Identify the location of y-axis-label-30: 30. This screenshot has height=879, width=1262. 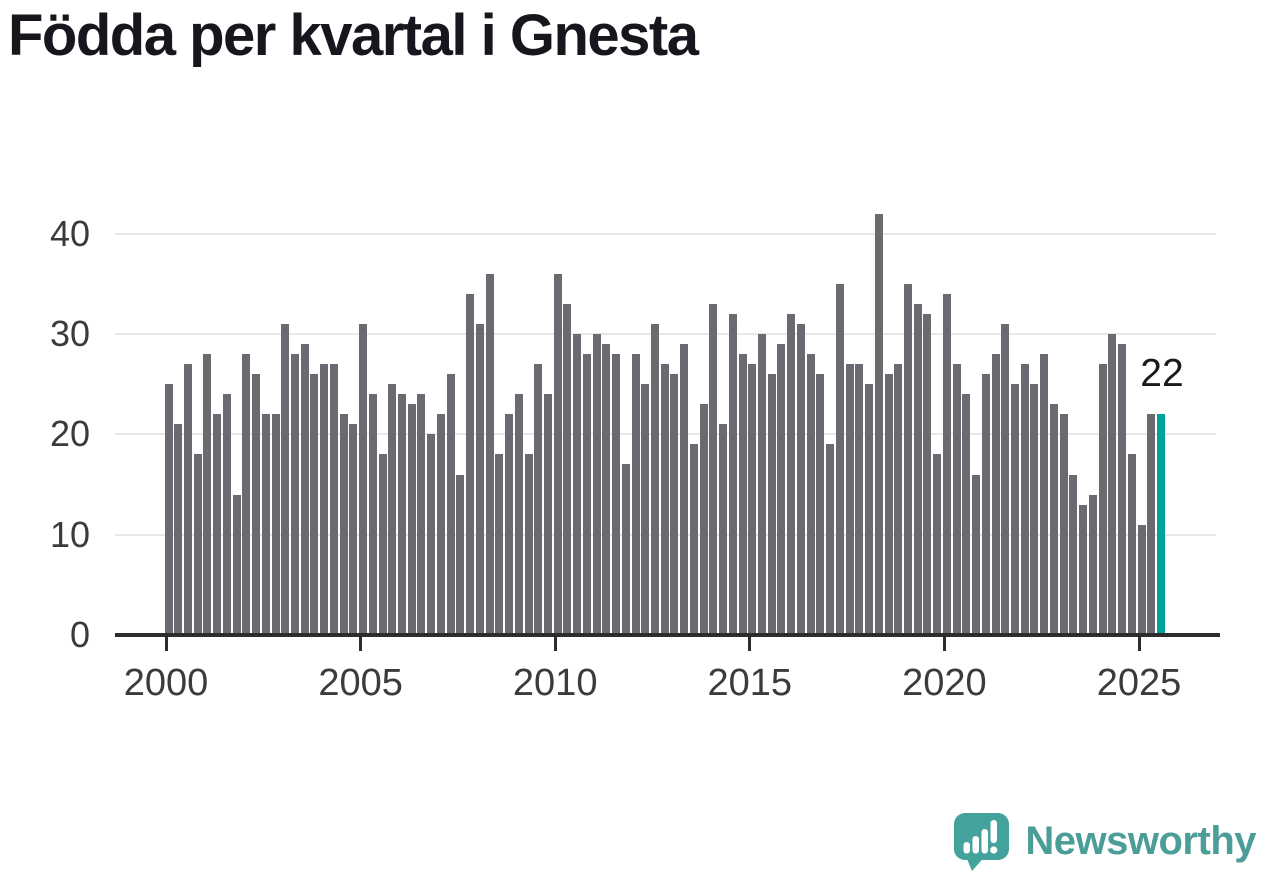
(69, 334).